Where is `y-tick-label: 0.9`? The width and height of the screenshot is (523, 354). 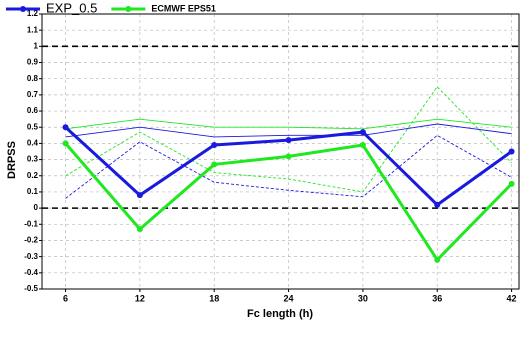
y-tick-label: 0.9 is located at coordinates (33, 62).